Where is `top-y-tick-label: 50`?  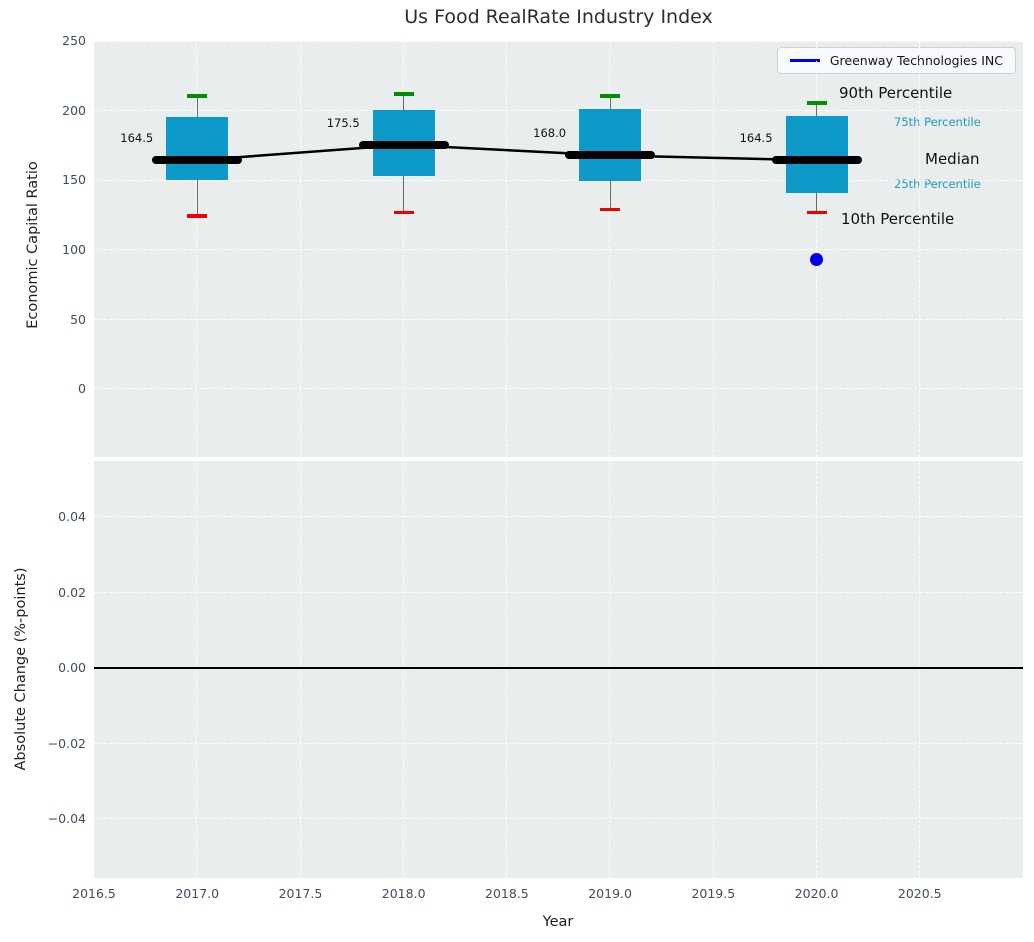 top-y-tick-label: 50 is located at coordinates (78, 319).